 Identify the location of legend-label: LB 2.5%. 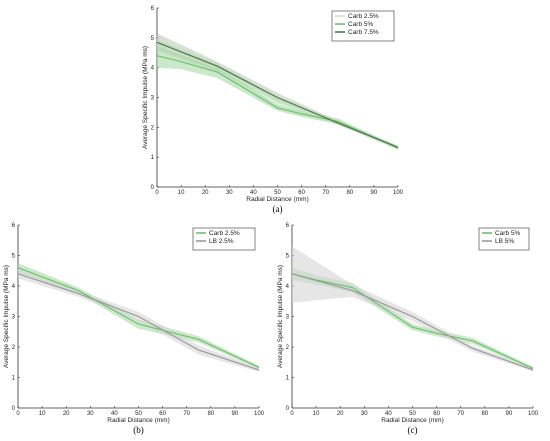
(221, 241).